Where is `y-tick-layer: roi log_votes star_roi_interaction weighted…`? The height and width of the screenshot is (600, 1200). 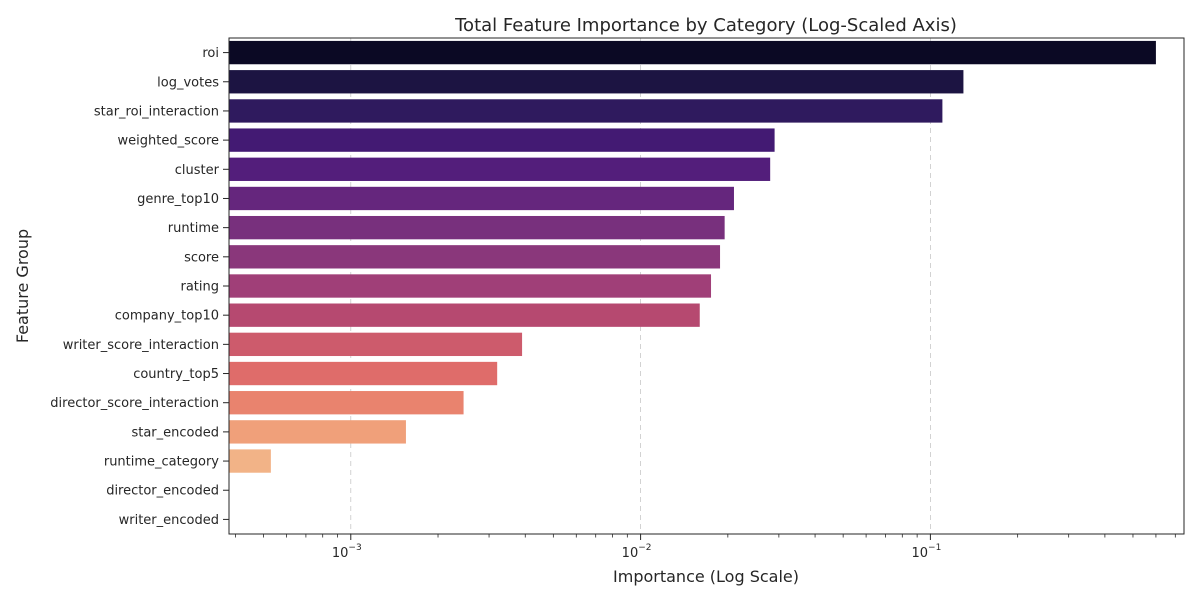
y-tick-layer: roi log_votes star_roi_interaction weighted… is located at coordinates (139, 287).